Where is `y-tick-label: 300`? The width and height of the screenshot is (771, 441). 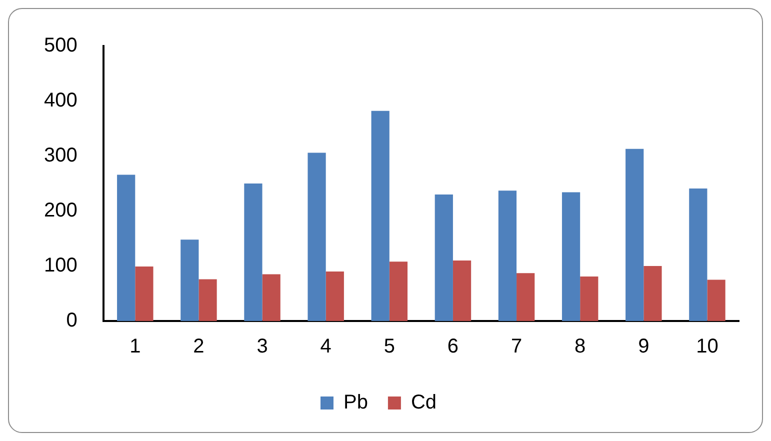
y-tick-label: 300 is located at coordinates (61, 155).